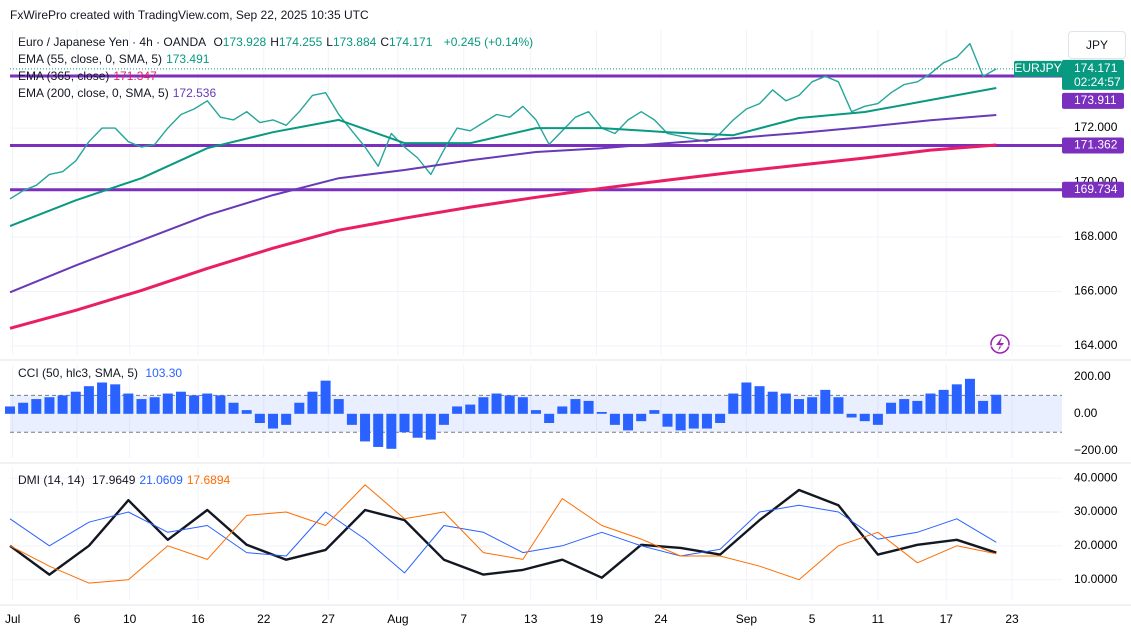 The image size is (1131, 643). What do you see at coordinates (135, 76) in the screenshot?
I see `legend-value: 171.347` at bounding box center [135, 76].